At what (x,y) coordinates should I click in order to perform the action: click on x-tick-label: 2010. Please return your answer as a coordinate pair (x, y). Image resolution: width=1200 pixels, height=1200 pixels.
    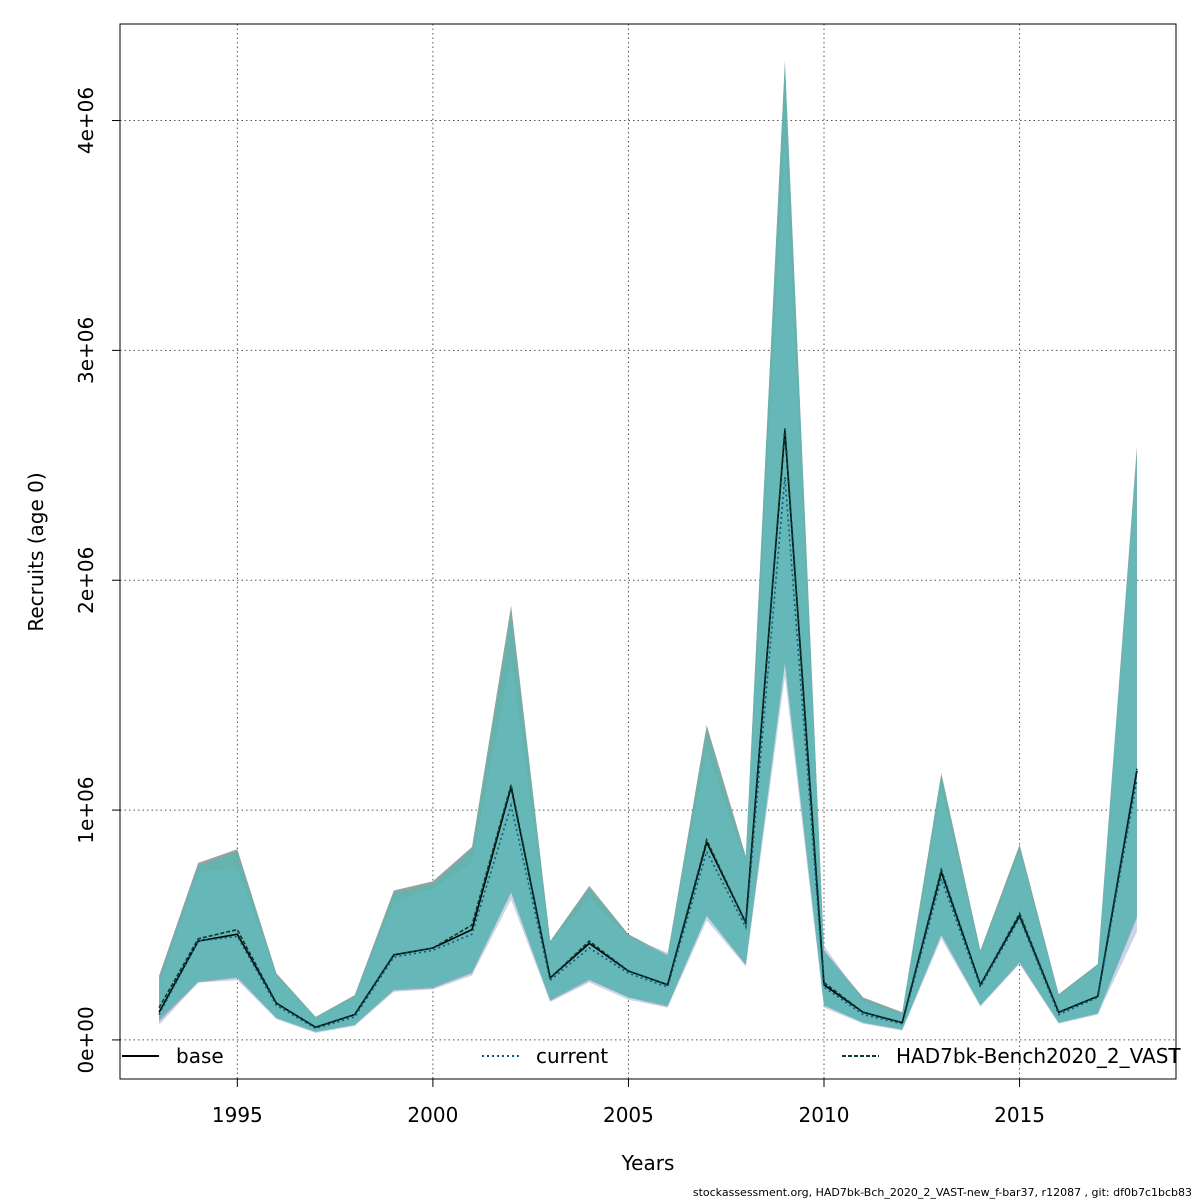
    Looking at the image, I should click on (824, 1115).